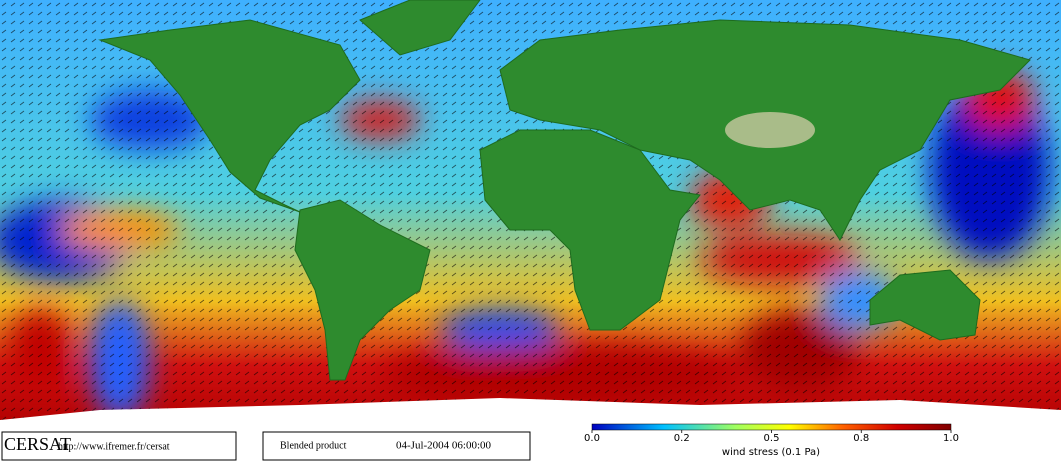 The height and width of the screenshot is (462, 1061). What do you see at coordinates (861, 438) in the screenshot?
I see `colorbar-tick-label: 0.8` at bounding box center [861, 438].